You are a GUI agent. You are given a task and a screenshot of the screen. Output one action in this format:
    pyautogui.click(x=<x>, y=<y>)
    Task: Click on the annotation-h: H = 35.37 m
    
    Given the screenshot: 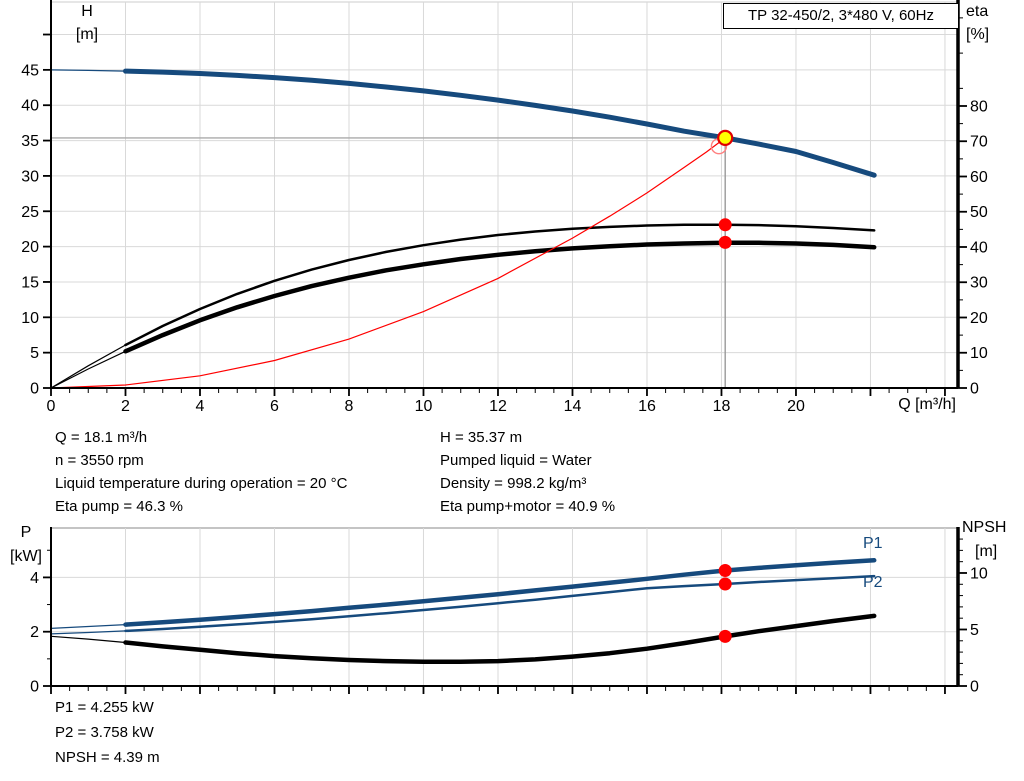 What is the action you would take?
    pyautogui.click(x=481, y=437)
    